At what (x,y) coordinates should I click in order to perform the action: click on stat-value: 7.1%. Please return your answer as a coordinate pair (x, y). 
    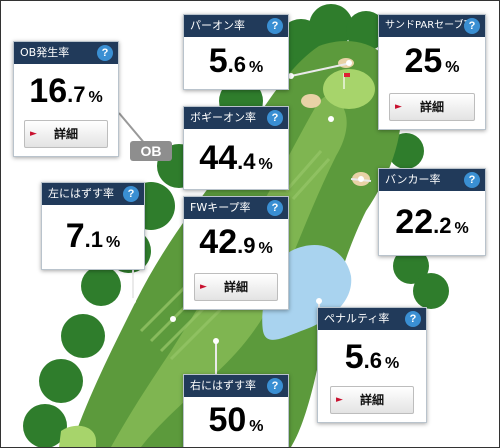
    Looking at the image, I should click on (93, 236).